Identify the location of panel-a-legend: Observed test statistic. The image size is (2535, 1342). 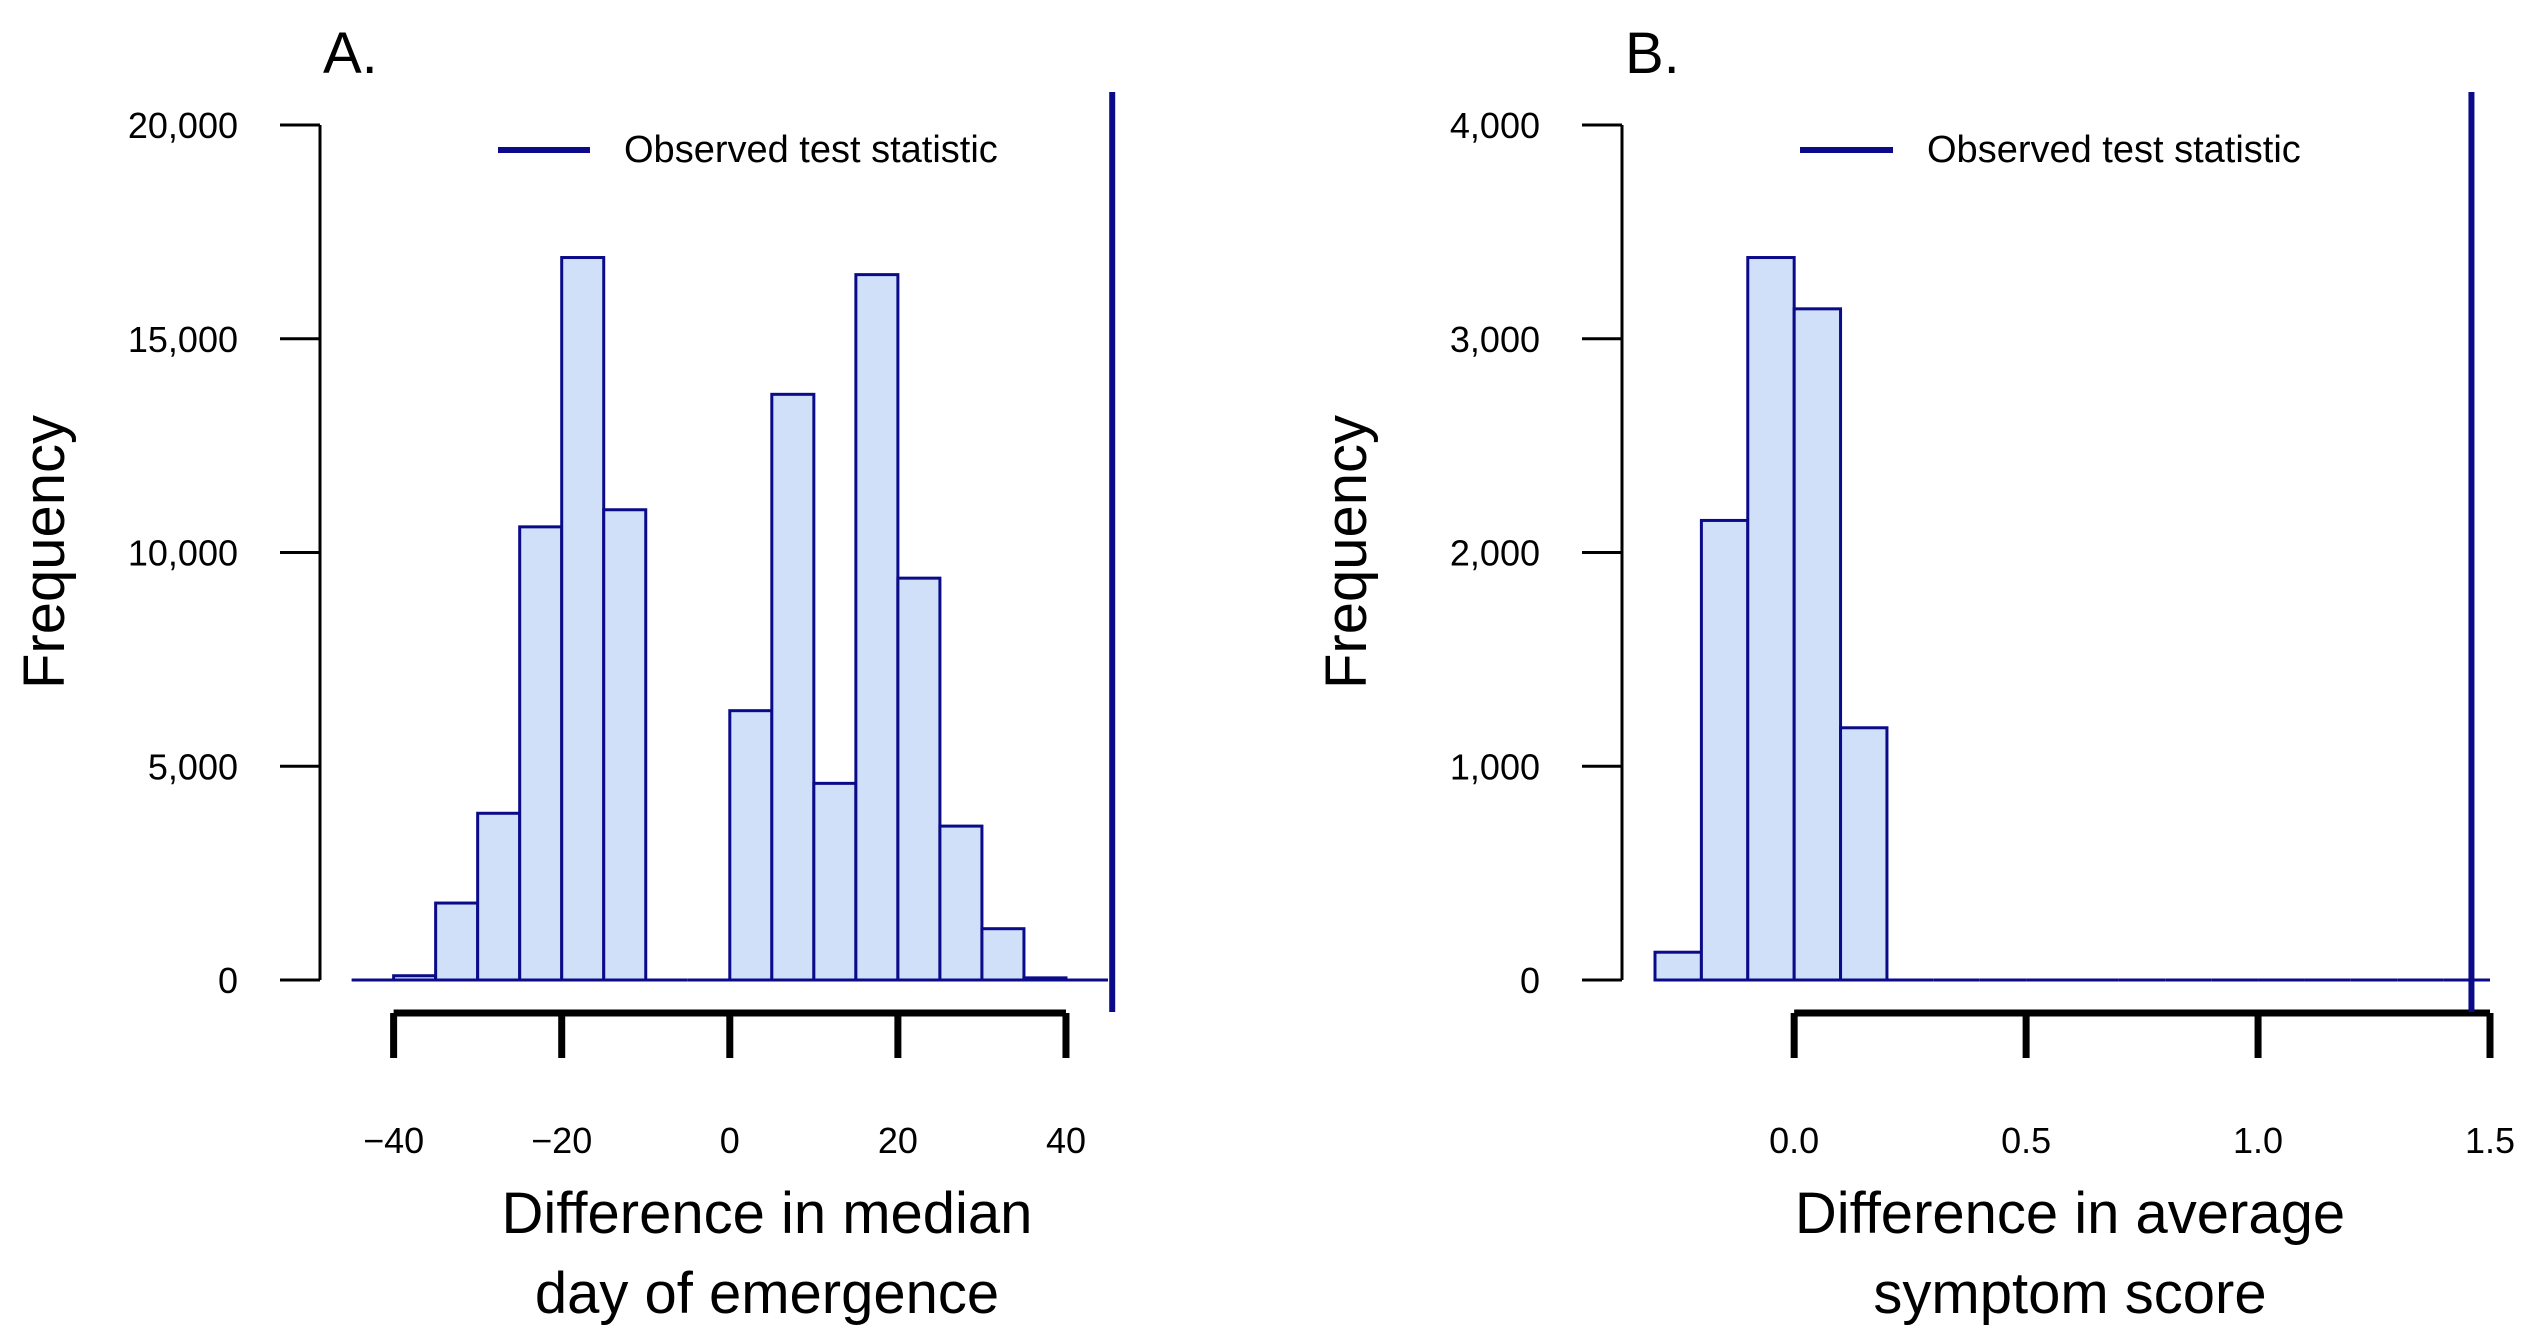
(748, 150).